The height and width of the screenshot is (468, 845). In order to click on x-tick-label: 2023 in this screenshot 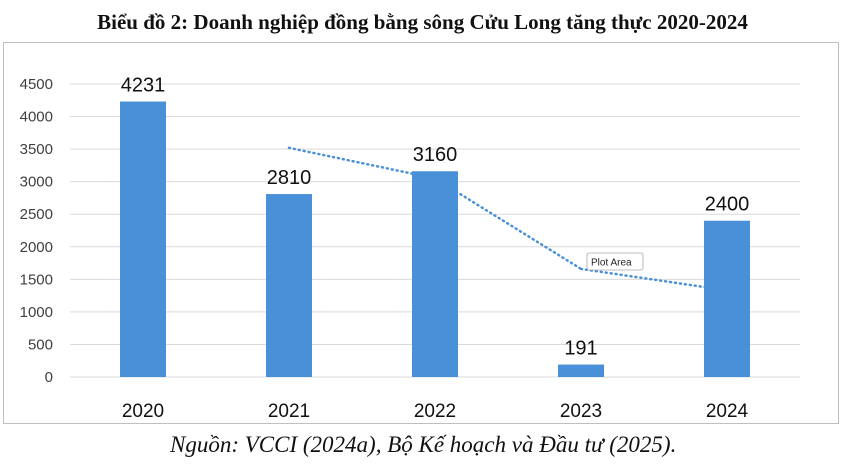, I will do `click(581, 411)`.